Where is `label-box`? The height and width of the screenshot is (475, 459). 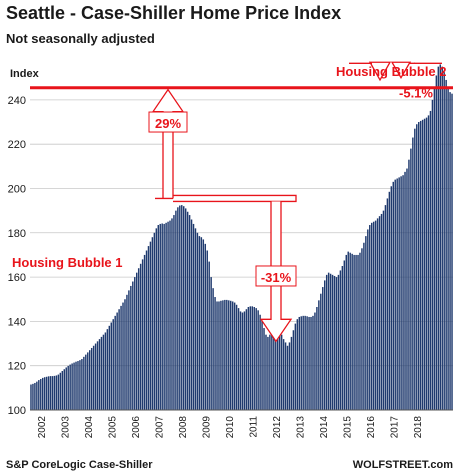 label-box is located at coordinates (276, 276).